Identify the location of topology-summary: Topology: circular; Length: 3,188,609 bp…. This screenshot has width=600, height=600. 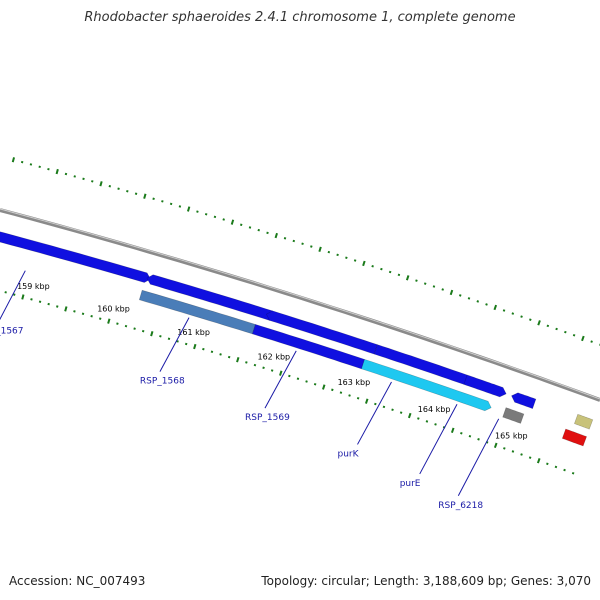
(426, 581).